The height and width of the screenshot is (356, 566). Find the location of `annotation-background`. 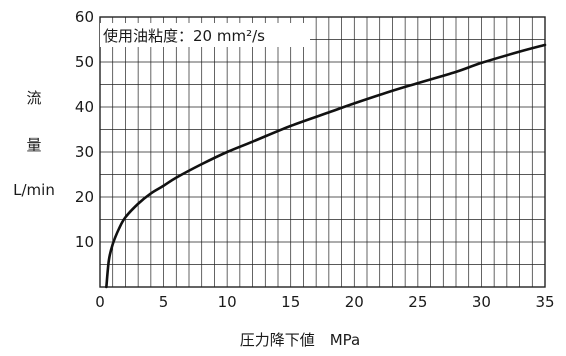

annotation-background is located at coordinates (205, 35).